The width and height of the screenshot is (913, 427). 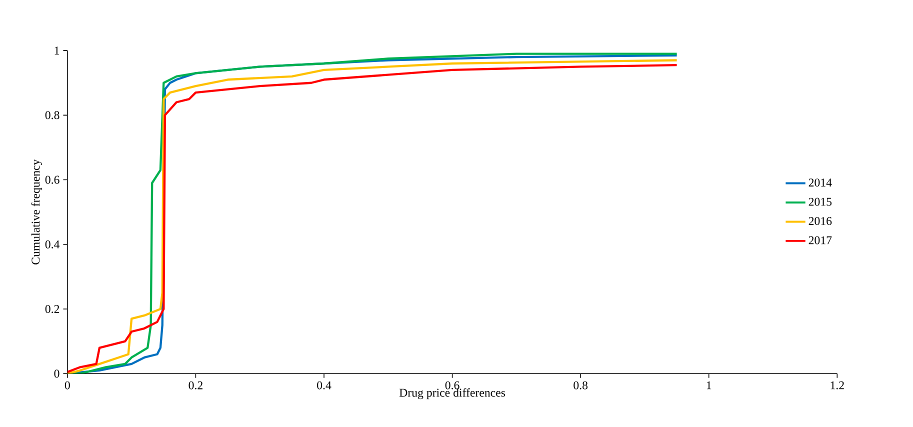 What do you see at coordinates (52, 244) in the screenshot?
I see `y-tick-label: 0.4` at bounding box center [52, 244].